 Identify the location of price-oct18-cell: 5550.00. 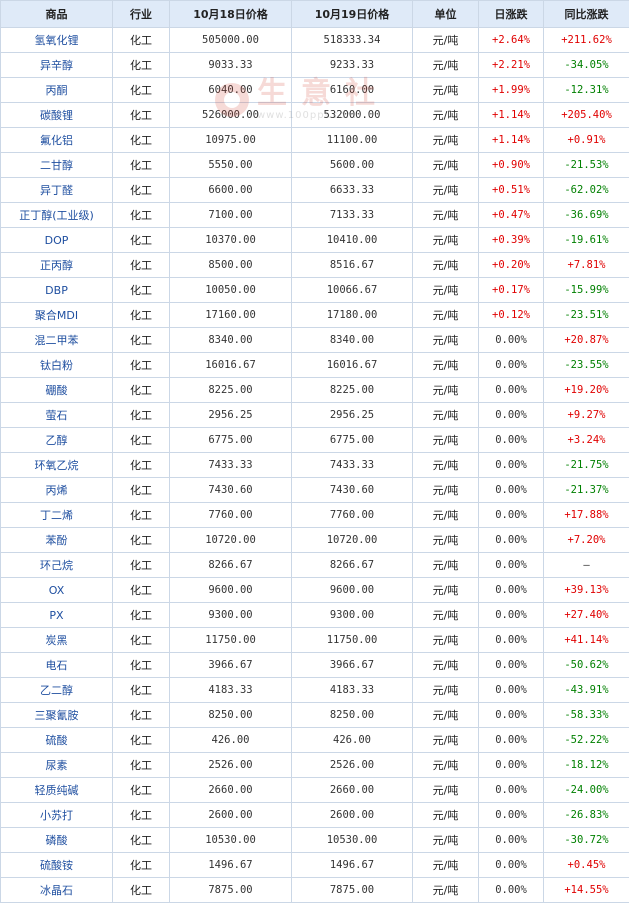
(231, 165).